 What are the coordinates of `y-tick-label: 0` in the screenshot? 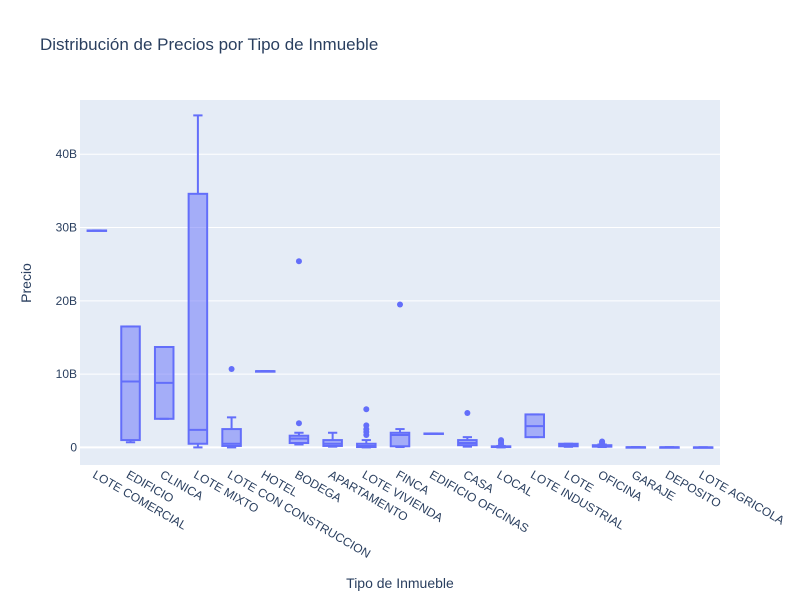 It's located at (73, 447).